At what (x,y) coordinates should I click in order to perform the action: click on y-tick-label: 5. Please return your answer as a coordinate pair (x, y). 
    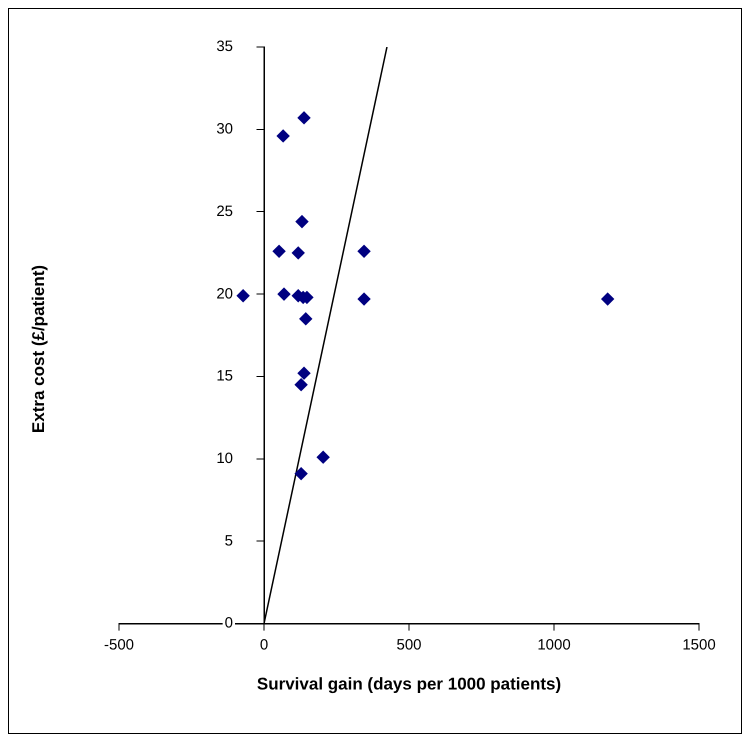
    Looking at the image, I should click on (228, 541).